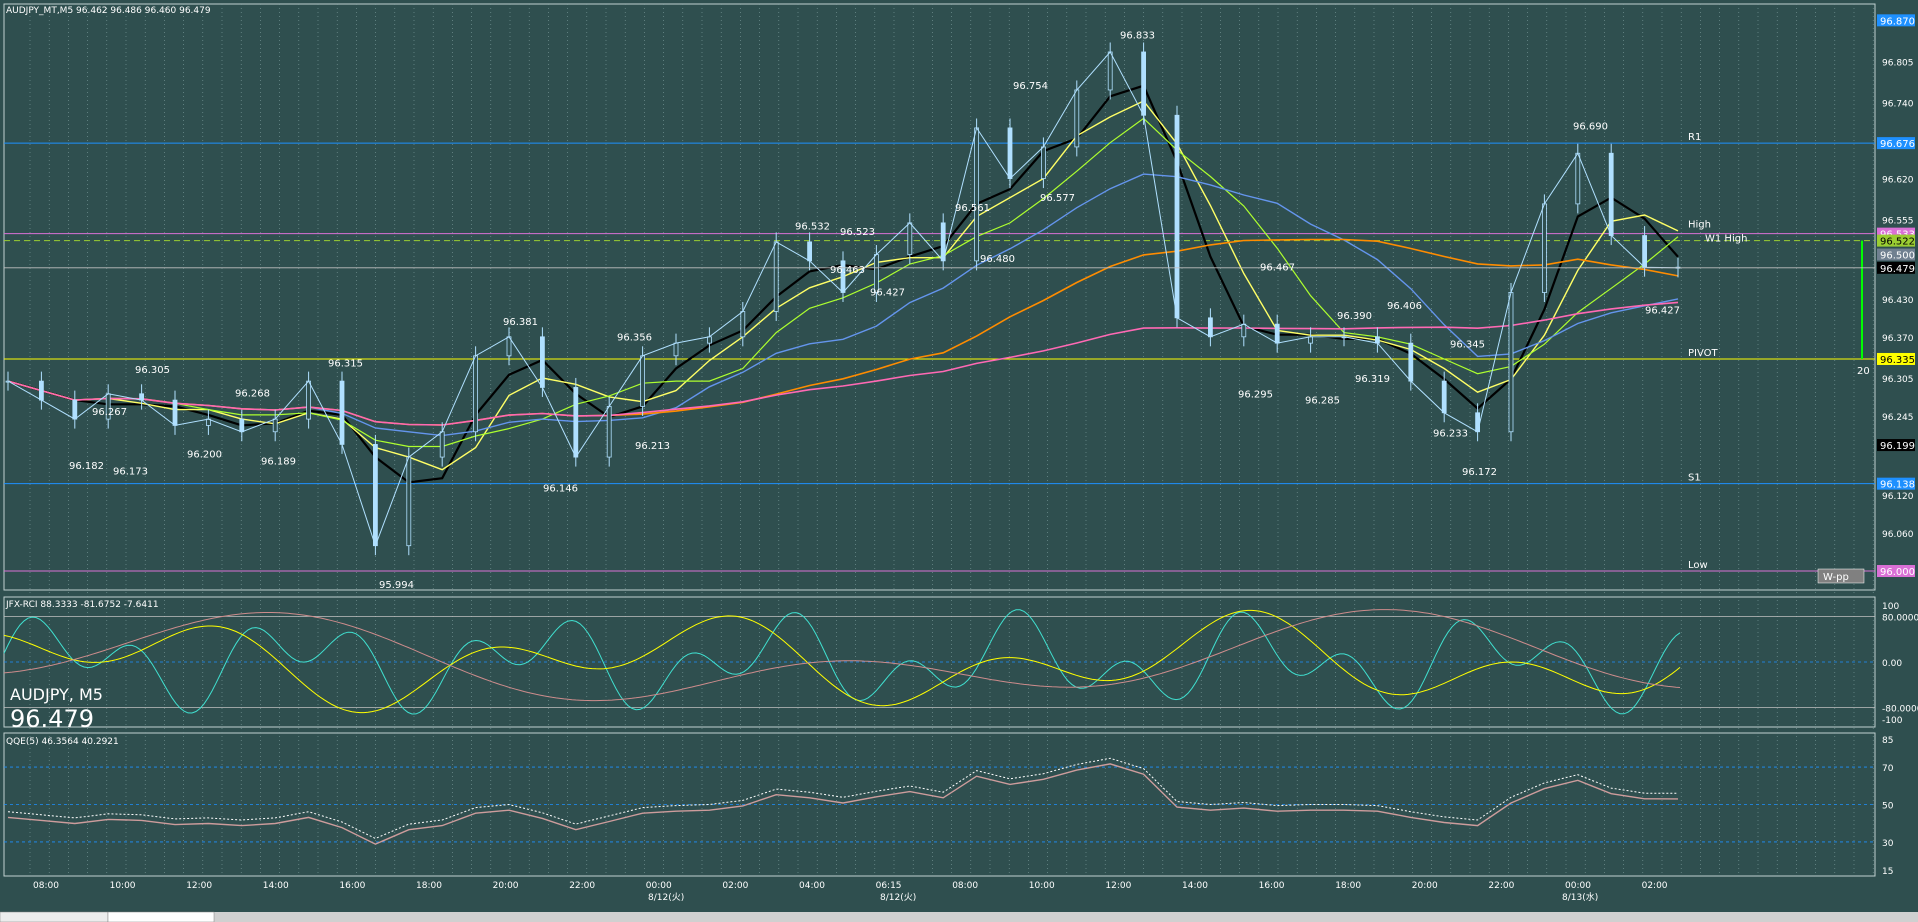 The width and height of the screenshot is (1918, 922). I want to click on price-annotation: 96.285, so click(1322, 401).